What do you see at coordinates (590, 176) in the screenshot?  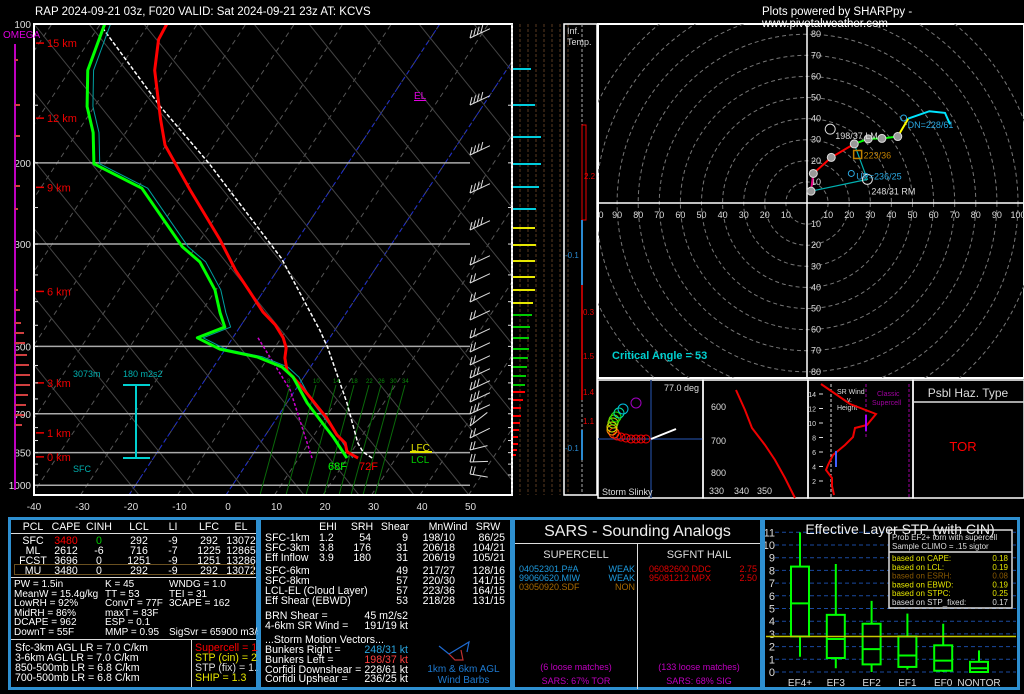 I see `inferred-temp-value: 2.2` at bounding box center [590, 176].